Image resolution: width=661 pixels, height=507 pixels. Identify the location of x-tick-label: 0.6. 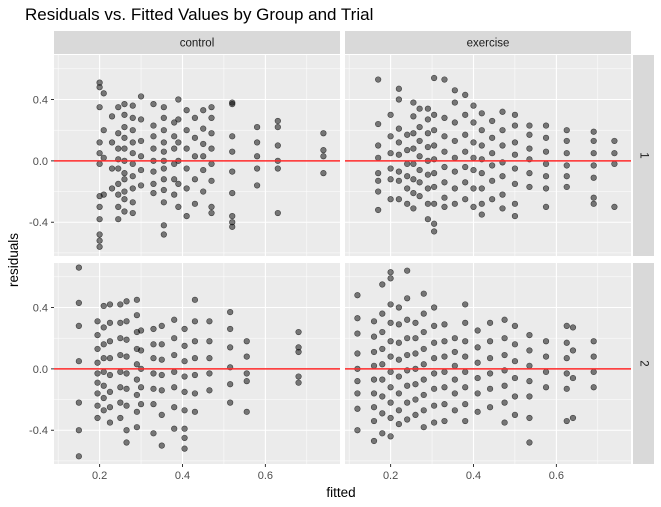
(556, 476).